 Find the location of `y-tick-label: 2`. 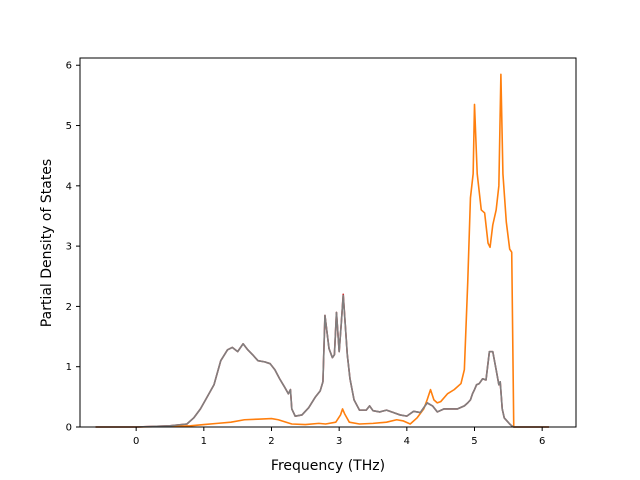

y-tick-label: 2 is located at coordinates (69, 307).